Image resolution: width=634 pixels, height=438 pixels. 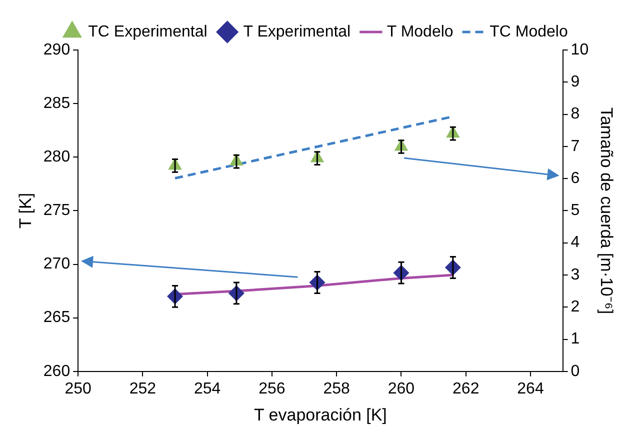 What do you see at coordinates (575, 146) in the screenshot?
I see `y2-tick-label: 7` at bounding box center [575, 146].